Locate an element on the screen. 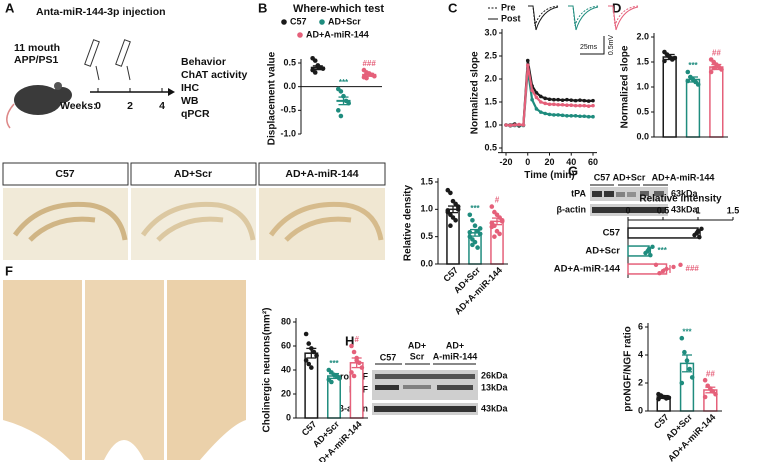 This screenshot has height=462, width=760. y-tick-label: 60 is located at coordinates (286, 345).